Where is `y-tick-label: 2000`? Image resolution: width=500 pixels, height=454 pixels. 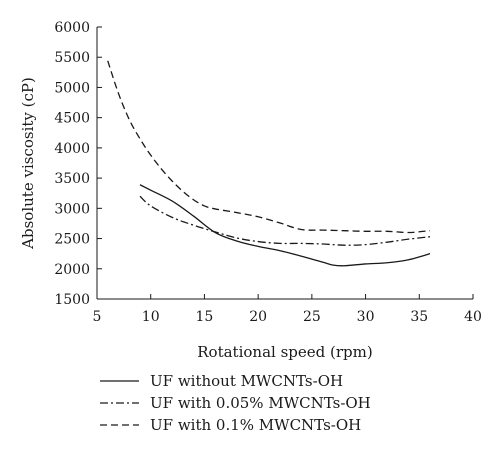
y-tick-label: 2000 is located at coordinates (72, 270).